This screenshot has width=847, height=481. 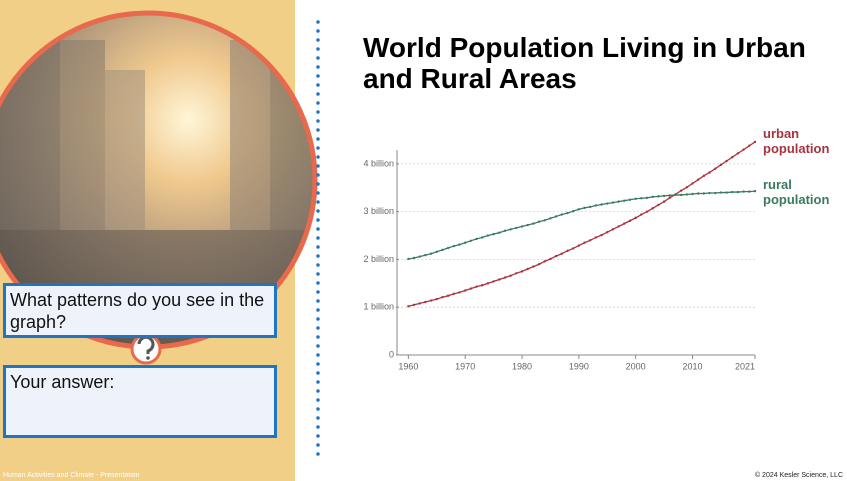 I want to click on y-tick-label: 3 billion, so click(x=378, y=211).